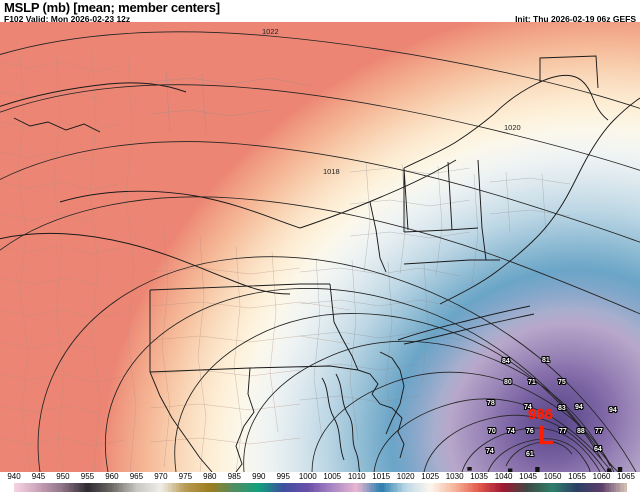 Image resolution: width=640 pixels, height=494 pixels. Describe the element at coordinates (530, 431) in the screenshot. I see `member-center: 76` at that location.